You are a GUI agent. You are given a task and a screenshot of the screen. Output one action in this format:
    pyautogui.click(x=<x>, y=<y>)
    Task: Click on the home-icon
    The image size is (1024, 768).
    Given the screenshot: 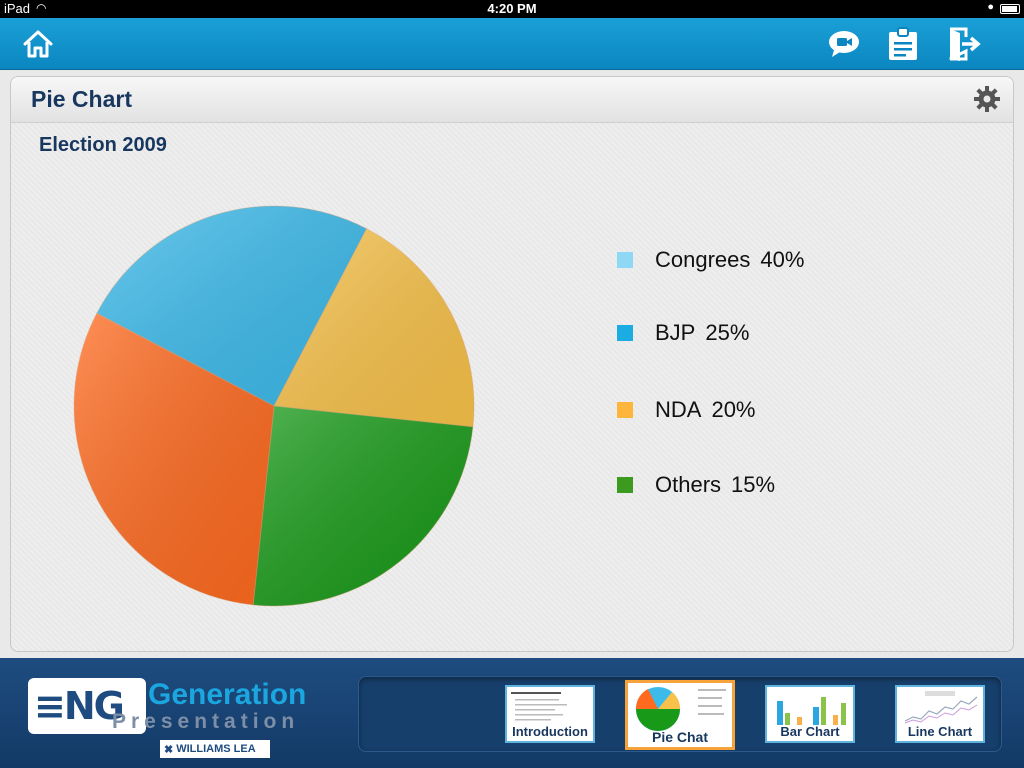 What is the action you would take?
    pyautogui.click(x=38, y=44)
    